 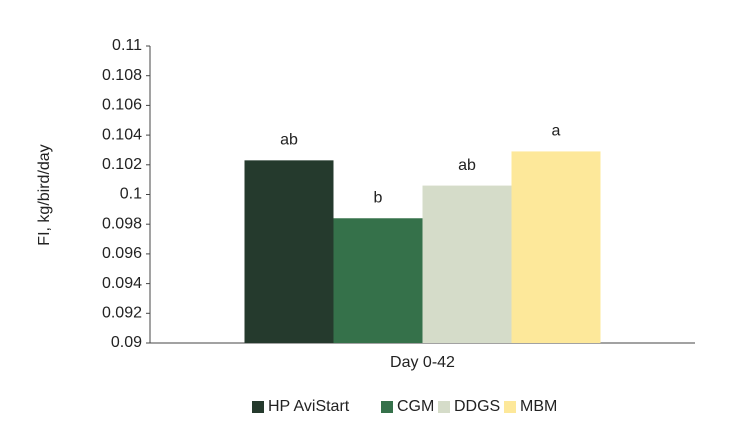 What do you see at coordinates (122, 313) in the screenshot?
I see `y-tick-label: 0.092` at bounding box center [122, 313].